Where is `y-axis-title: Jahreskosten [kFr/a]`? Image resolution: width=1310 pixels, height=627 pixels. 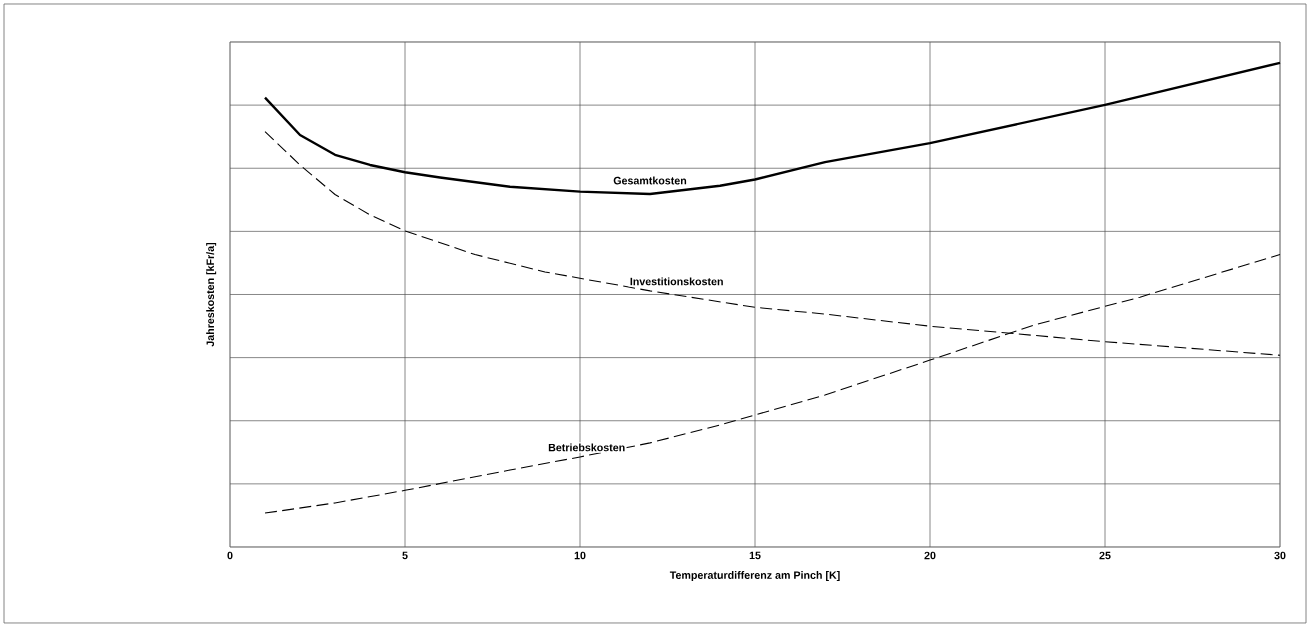
y-axis-title: Jahreskosten [kFr/a] is located at coordinates (211, 294).